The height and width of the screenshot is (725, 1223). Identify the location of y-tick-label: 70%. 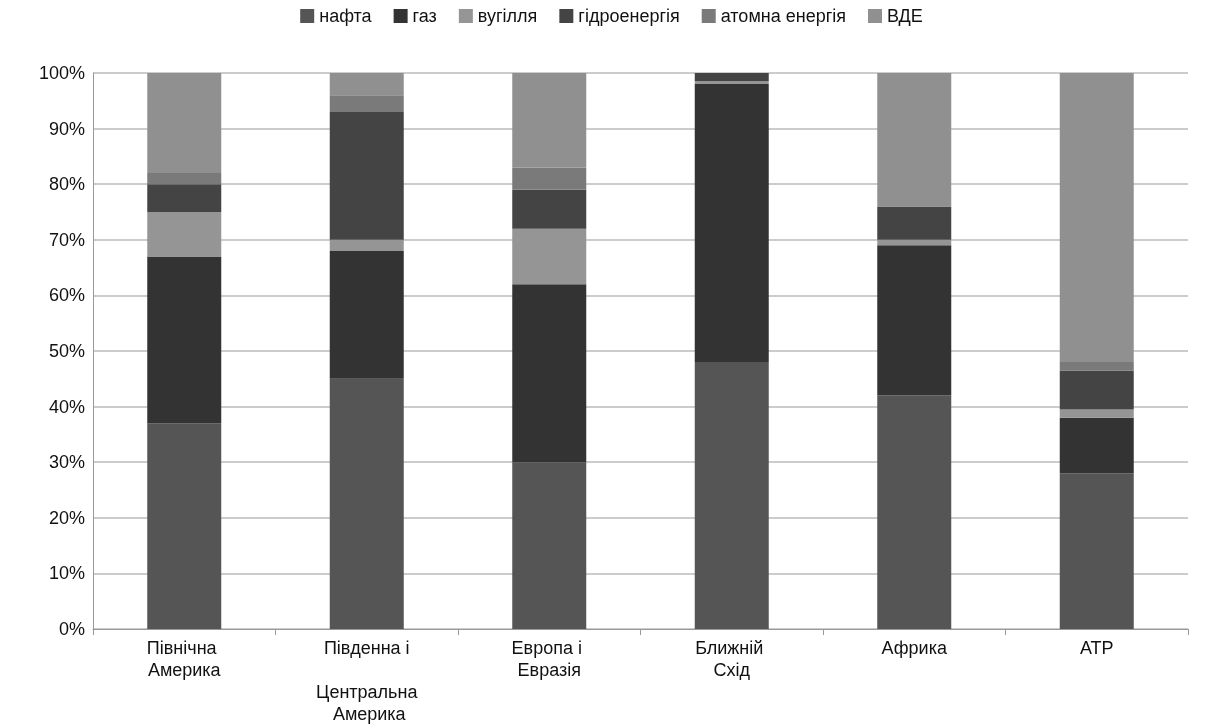
(66, 239).